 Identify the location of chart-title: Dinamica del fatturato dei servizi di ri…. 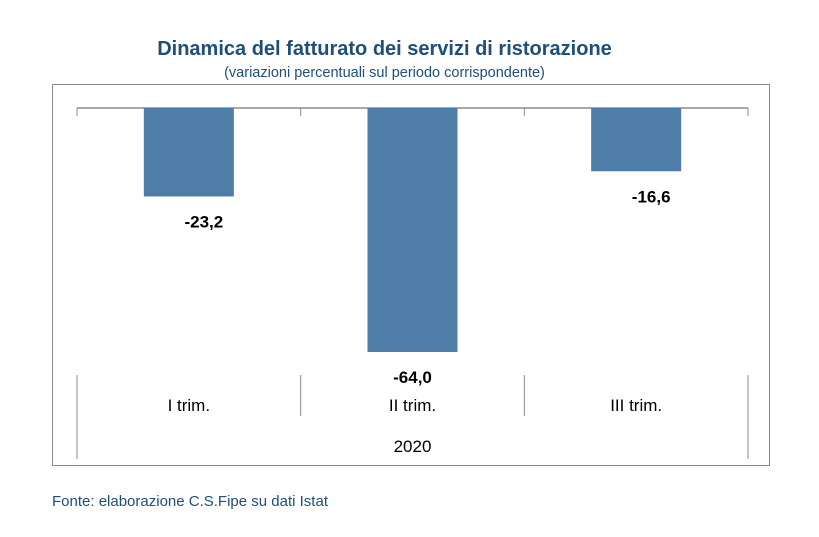
(384, 49).